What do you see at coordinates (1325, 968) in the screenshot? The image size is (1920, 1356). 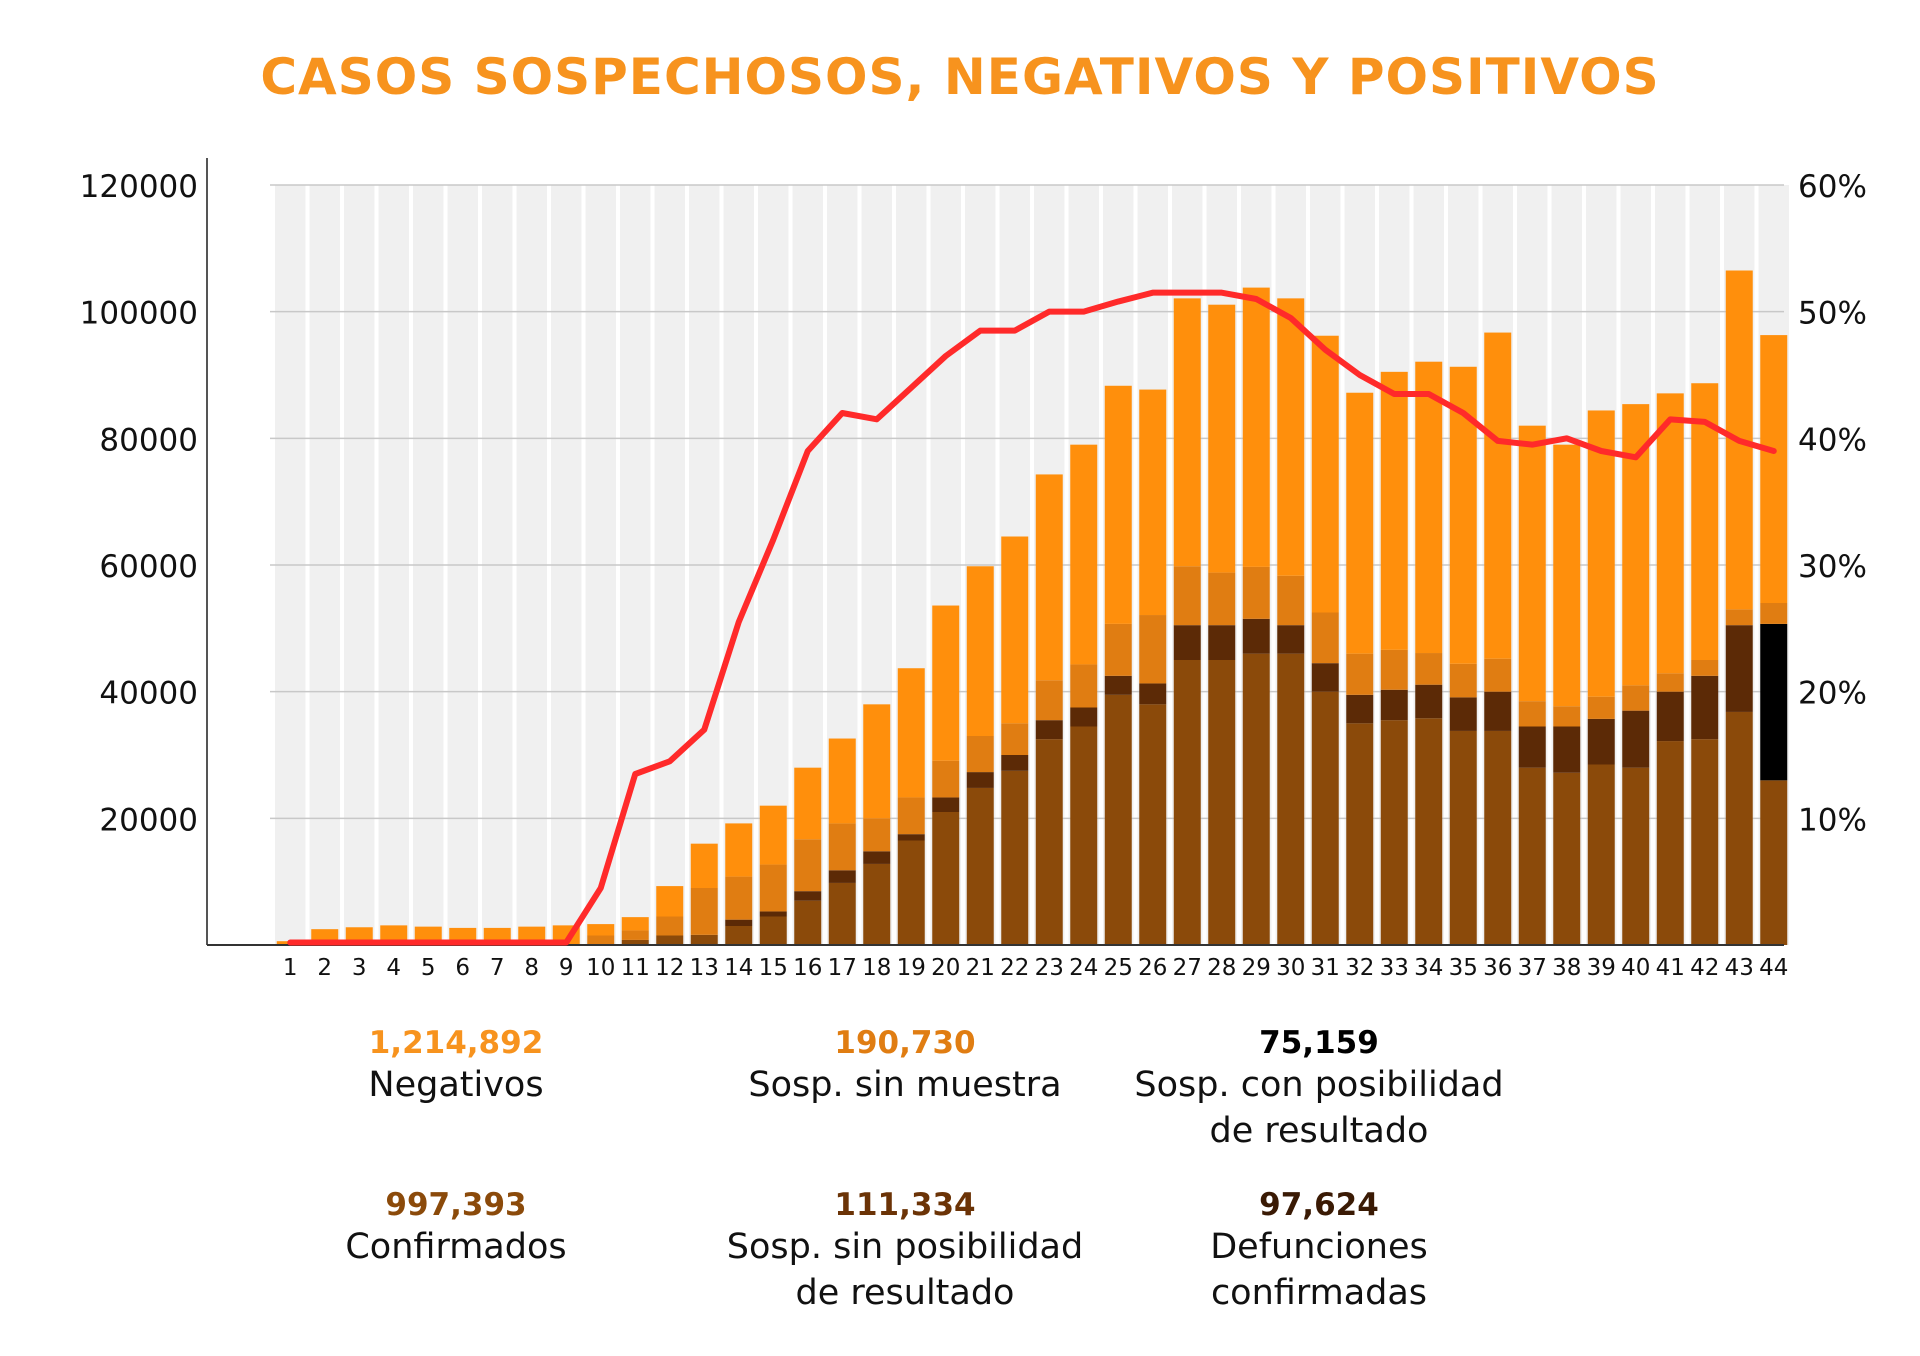 I see `x-tick-label: 31` at bounding box center [1325, 968].